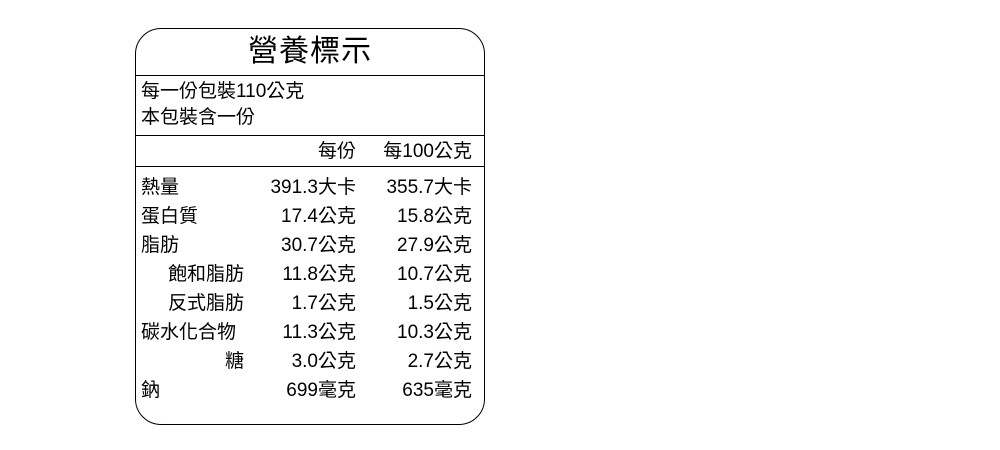  I want to click on nutrient-value-per-serving: 1.7公克, so click(323, 303).